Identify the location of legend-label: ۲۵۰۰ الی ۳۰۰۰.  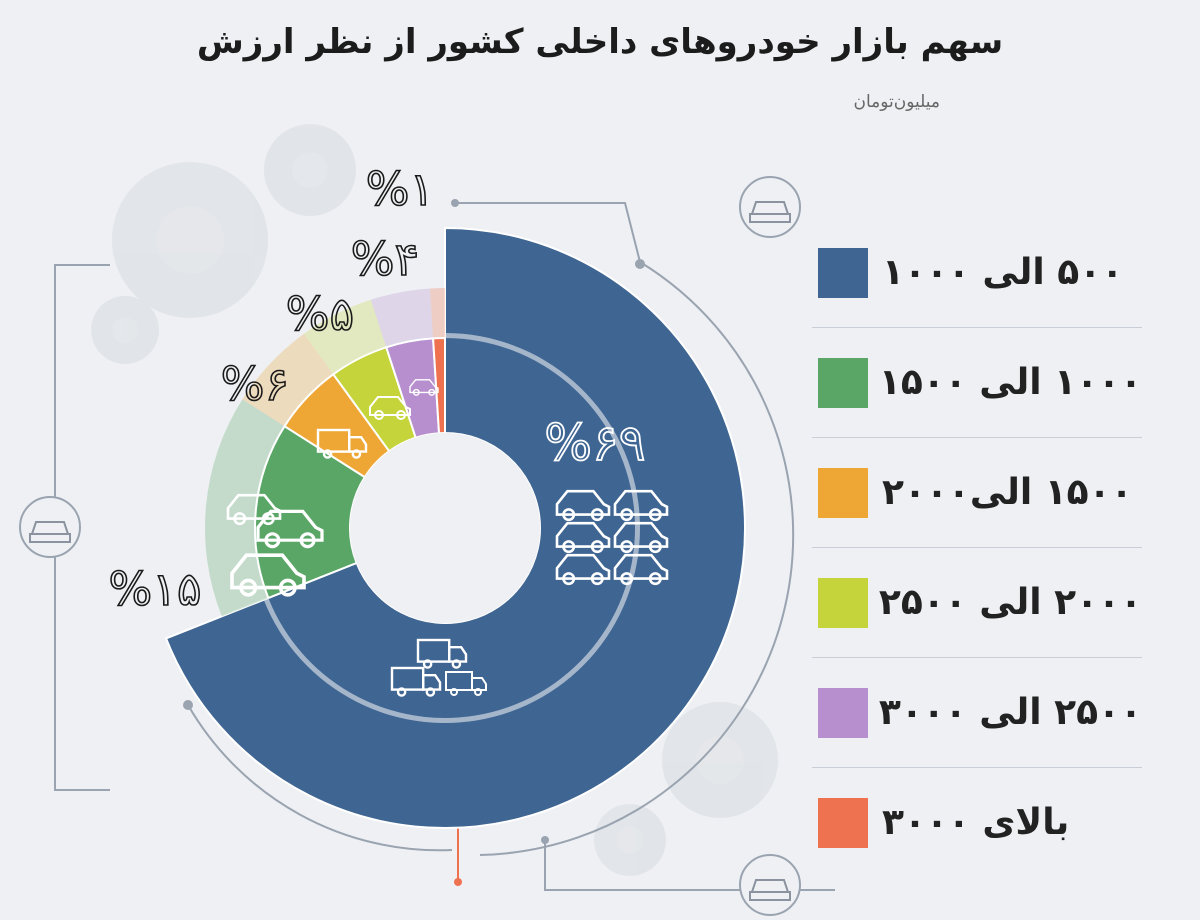
(1010, 712).